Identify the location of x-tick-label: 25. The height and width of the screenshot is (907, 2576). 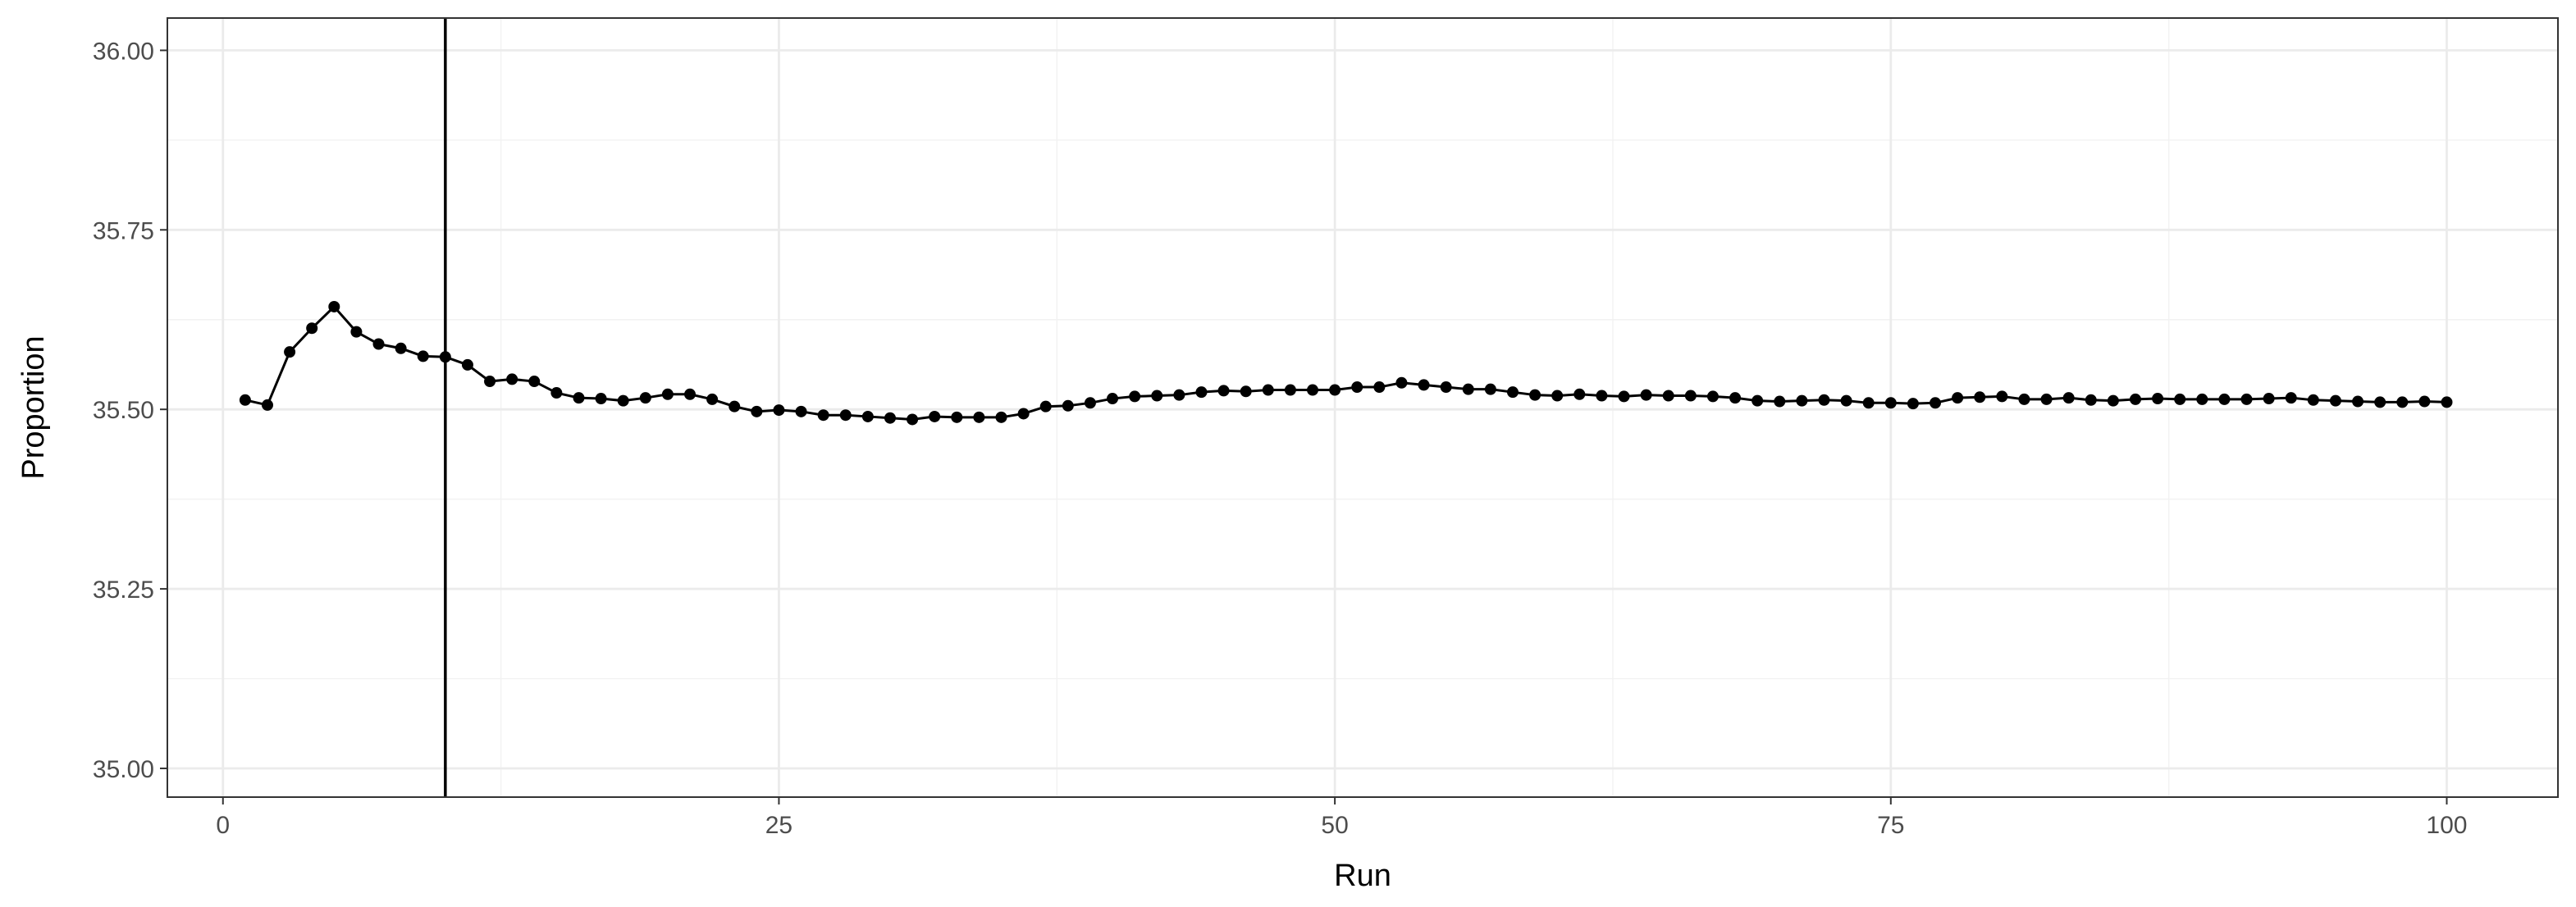
(779, 825).